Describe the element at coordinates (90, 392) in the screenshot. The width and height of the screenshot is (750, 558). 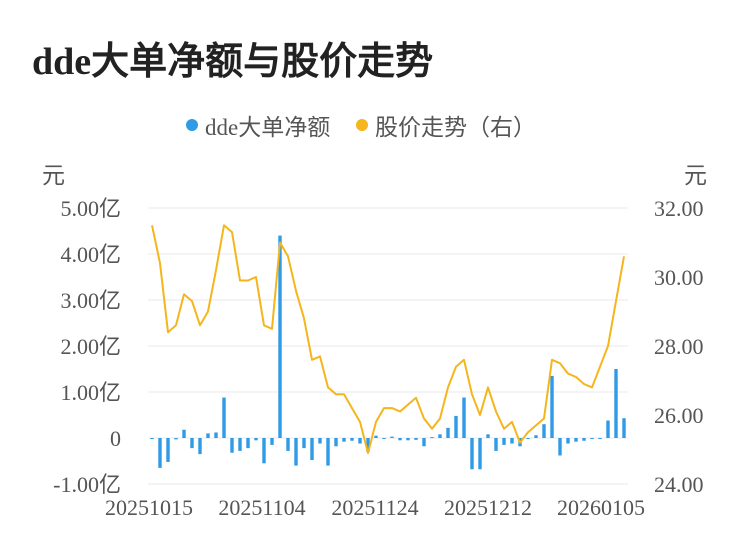
I see `y-left-tick-label: 1.00亿` at that location.